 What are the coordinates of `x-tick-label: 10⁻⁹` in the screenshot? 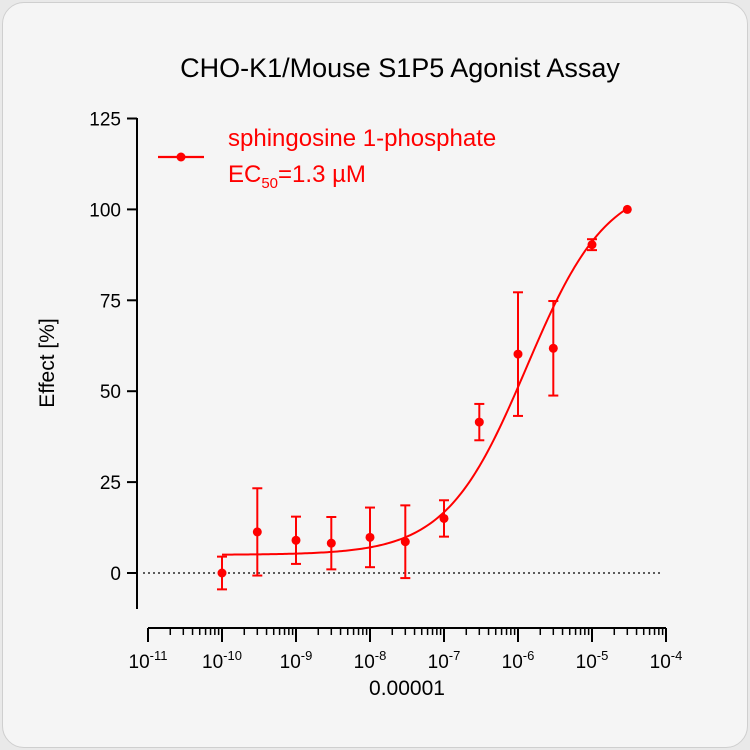 It's located at (296, 660).